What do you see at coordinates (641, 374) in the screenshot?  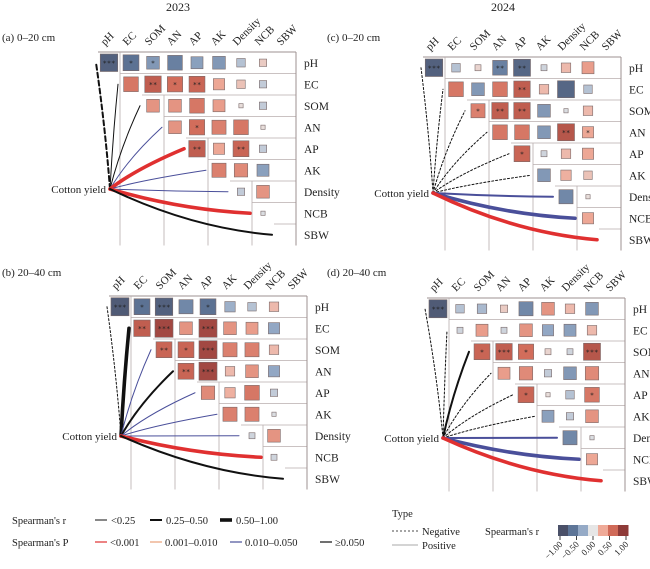 I see `row-label: AN` at bounding box center [641, 374].